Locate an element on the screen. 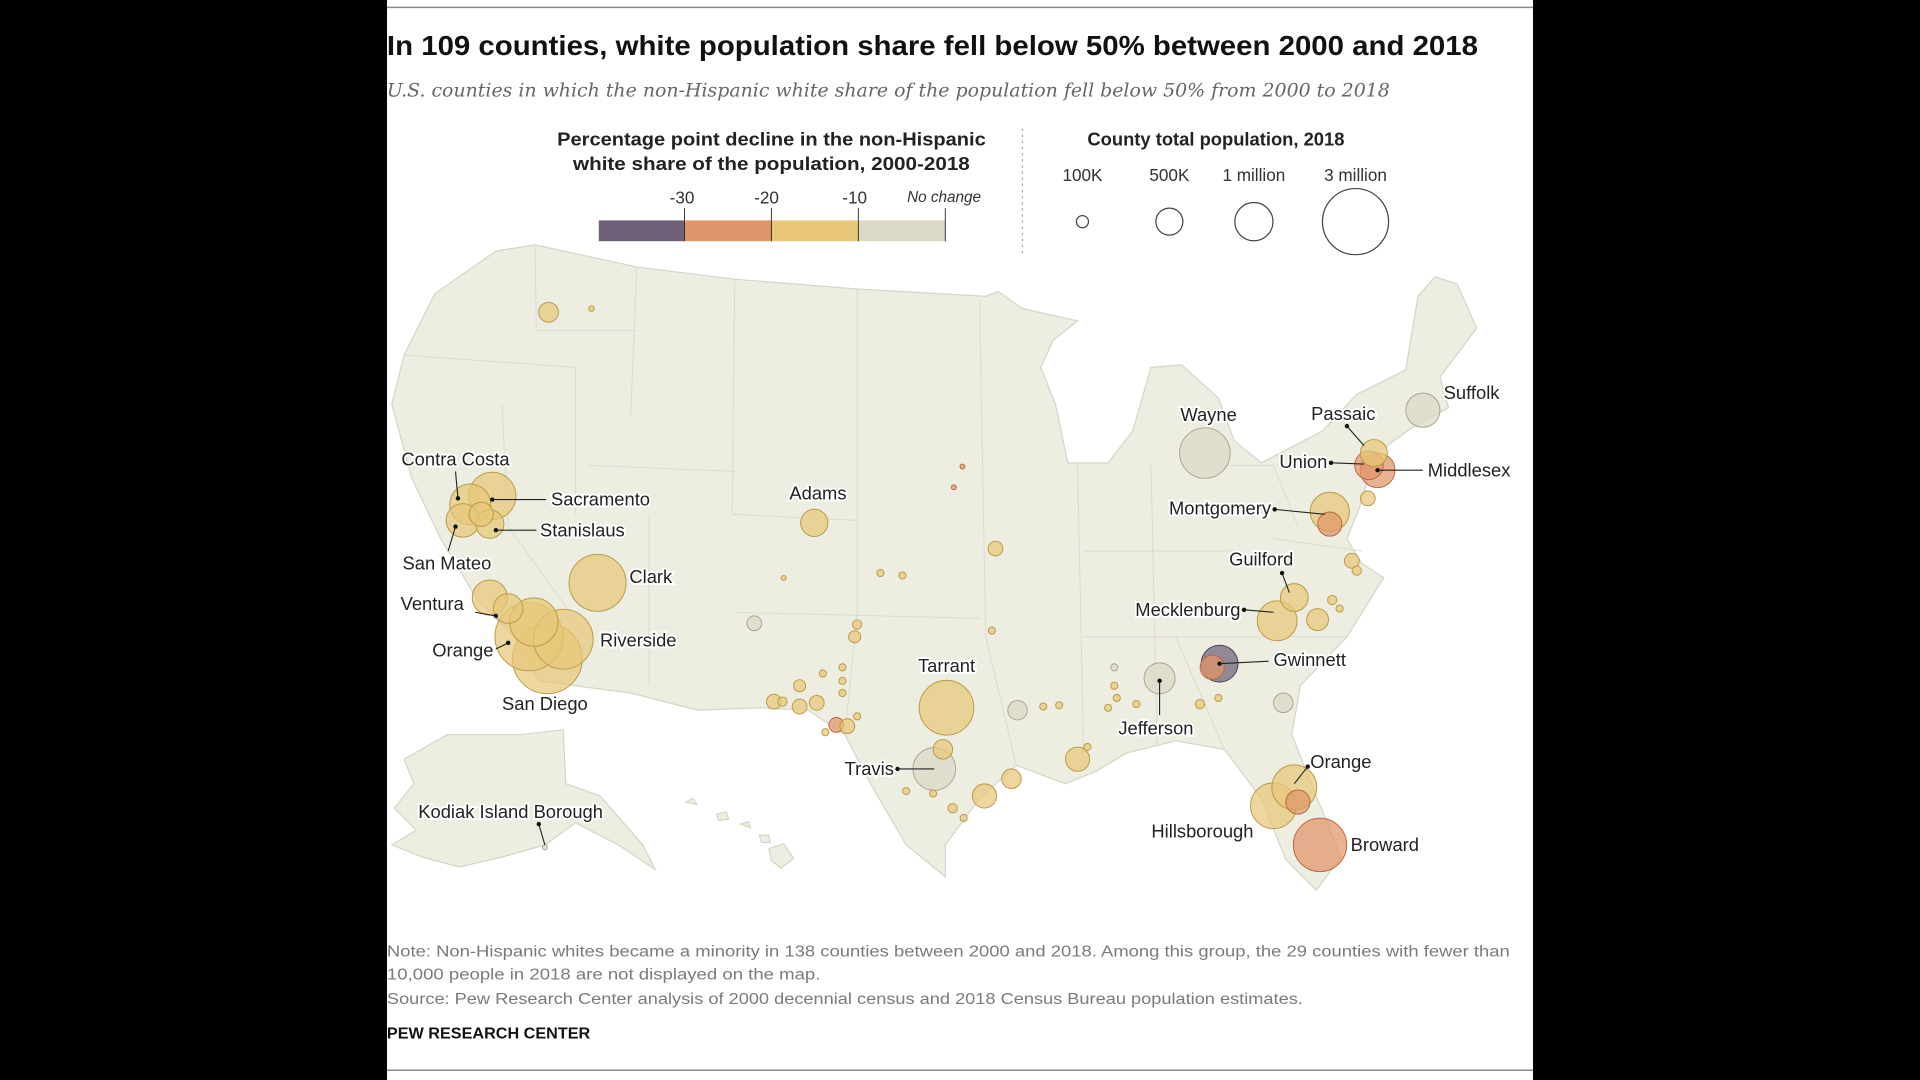  size-label: 1 million is located at coordinates (1253, 175).